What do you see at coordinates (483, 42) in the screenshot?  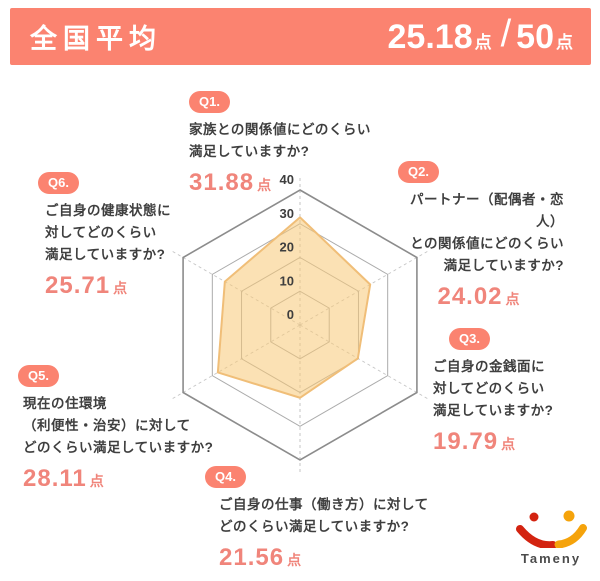 I see `overall-score-unit: 点` at bounding box center [483, 42].